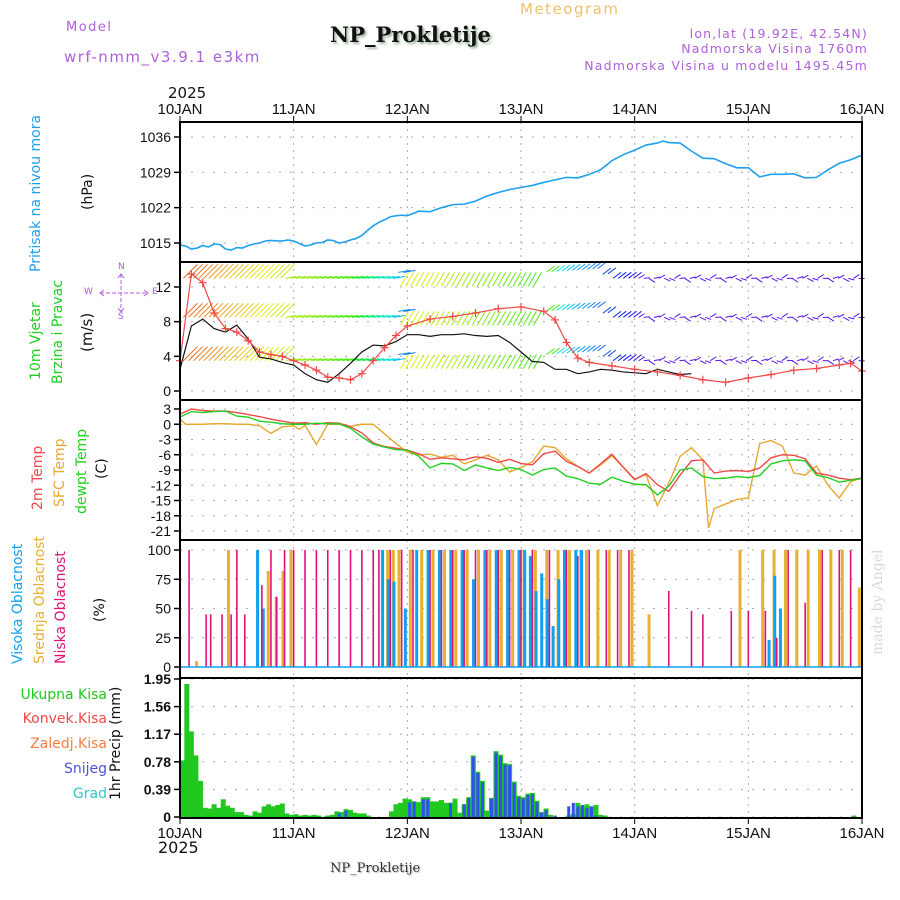 This screenshot has width=900, height=900. What do you see at coordinates (163, 609) in the screenshot?
I see `y-tick-label: 50` at bounding box center [163, 609].